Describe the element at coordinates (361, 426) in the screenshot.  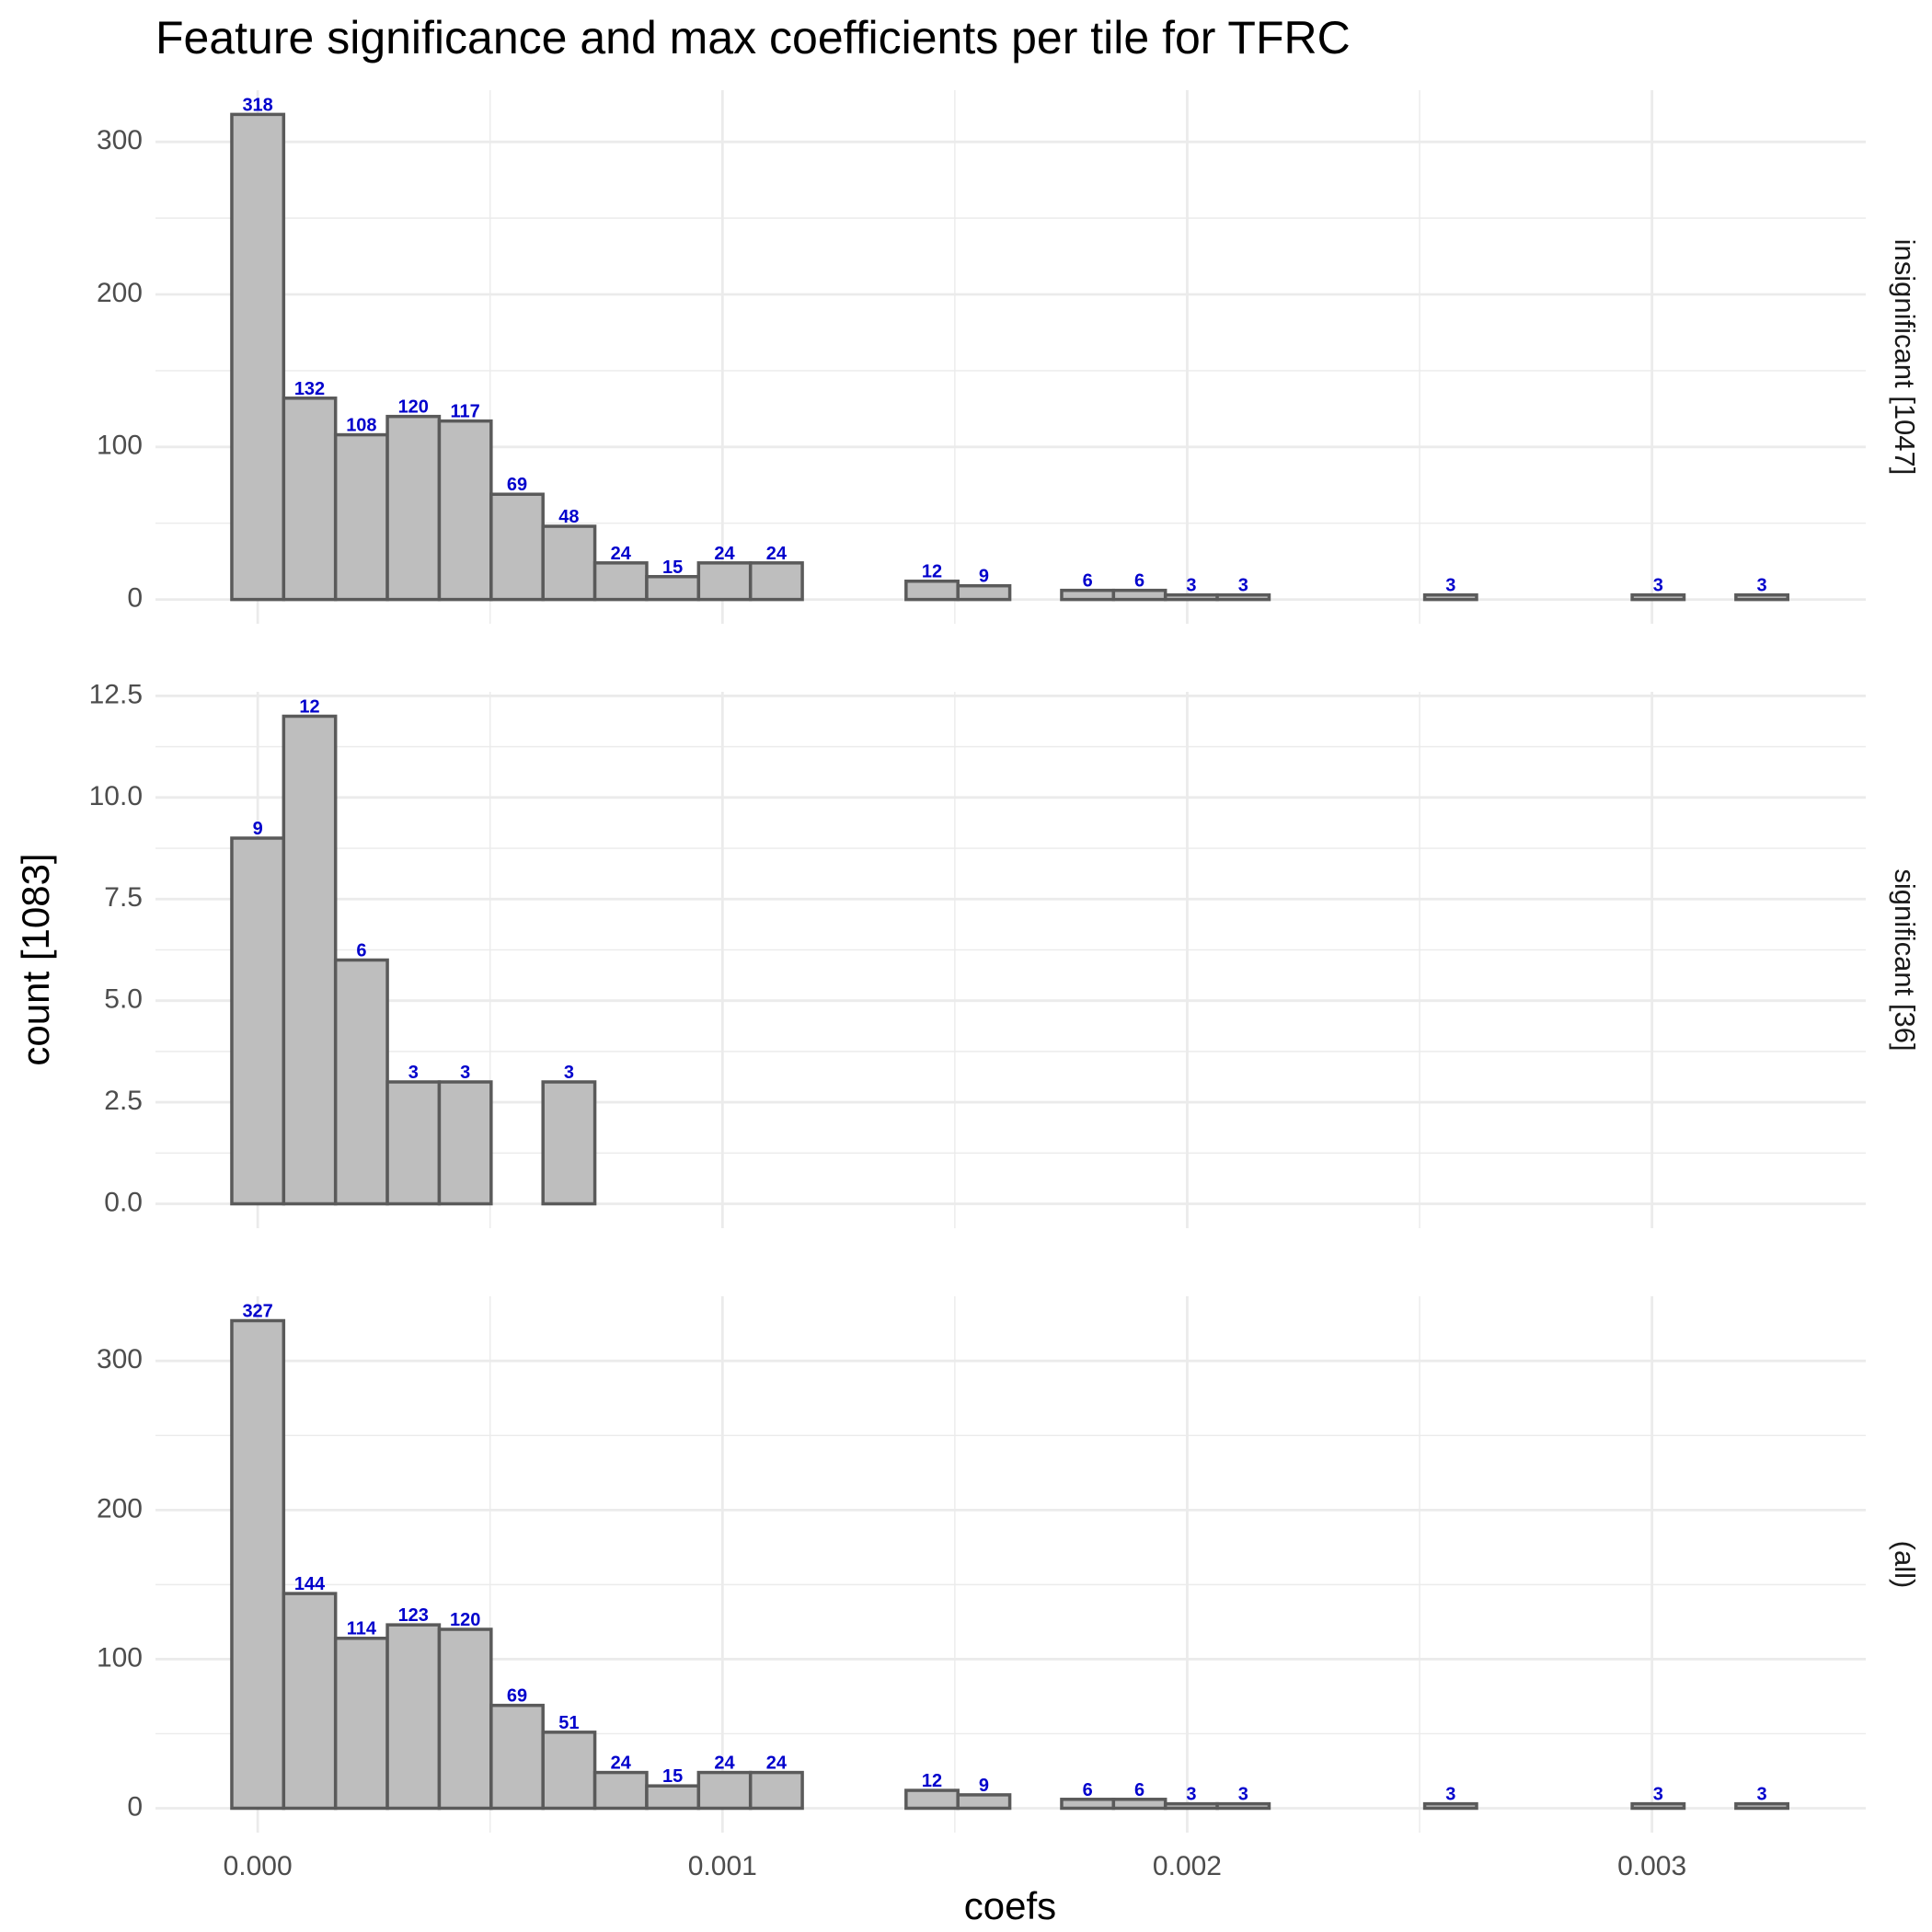
I see `data-label: 108` at that location.